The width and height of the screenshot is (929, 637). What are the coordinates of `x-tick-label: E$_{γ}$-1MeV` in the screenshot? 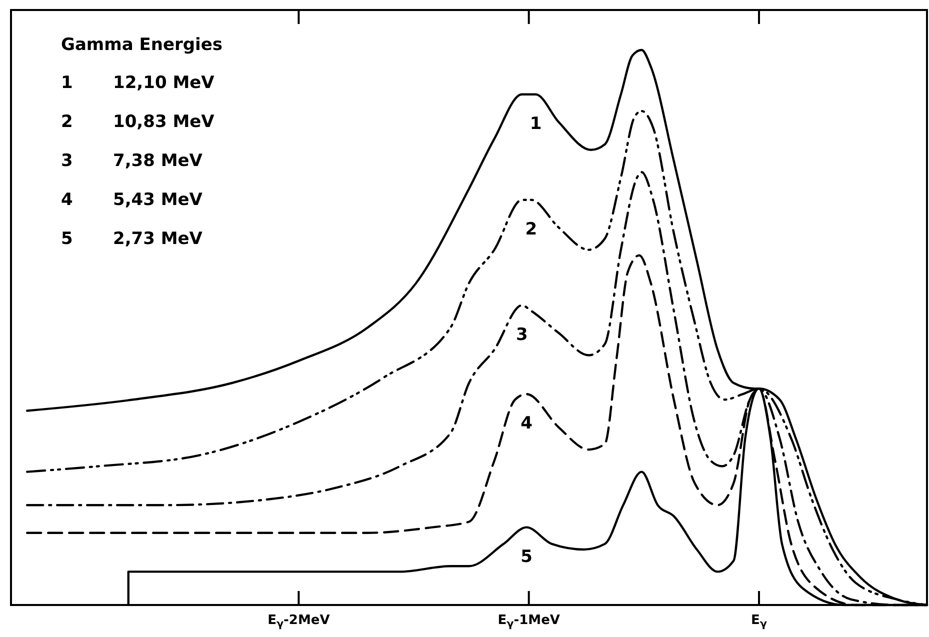 It's located at (529, 621).